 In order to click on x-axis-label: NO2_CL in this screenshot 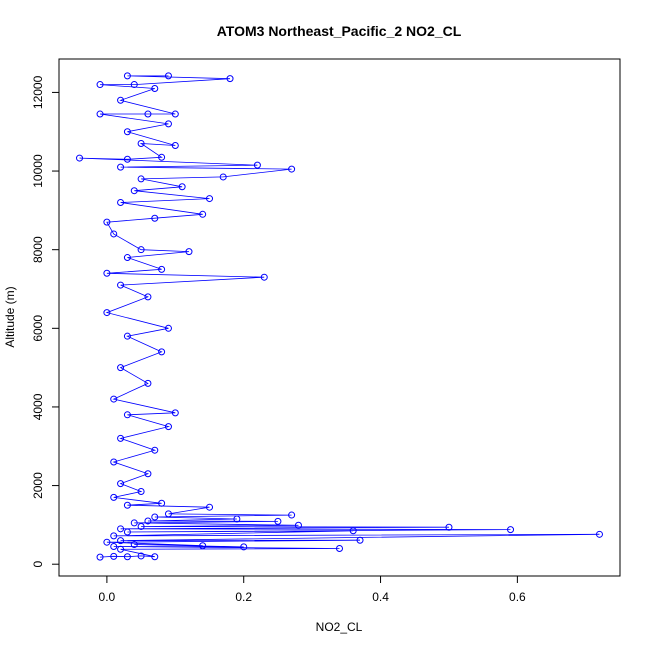, I will do `click(339, 627)`.